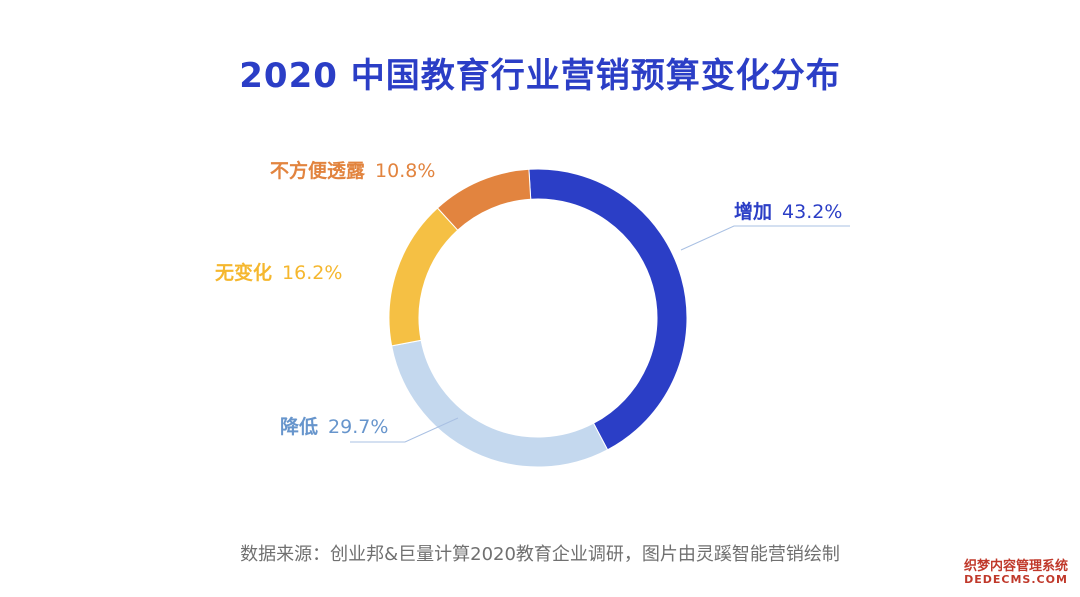  I want to click on watermark-line1: 织梦内容管理系统, so click(1015, 566).